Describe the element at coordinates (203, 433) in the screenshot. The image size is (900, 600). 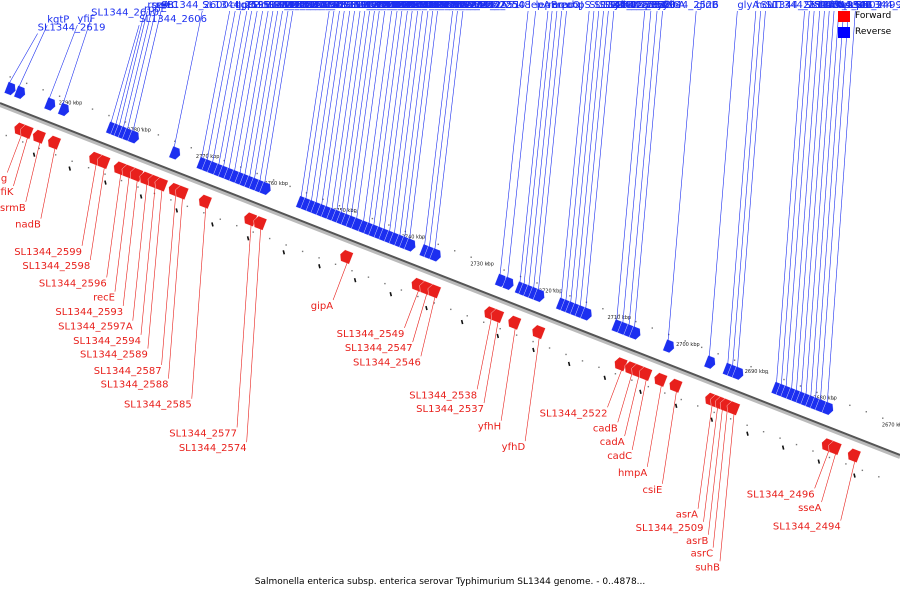
I see `gene-label-sl1344-2577: SL1344_2577` at that location.